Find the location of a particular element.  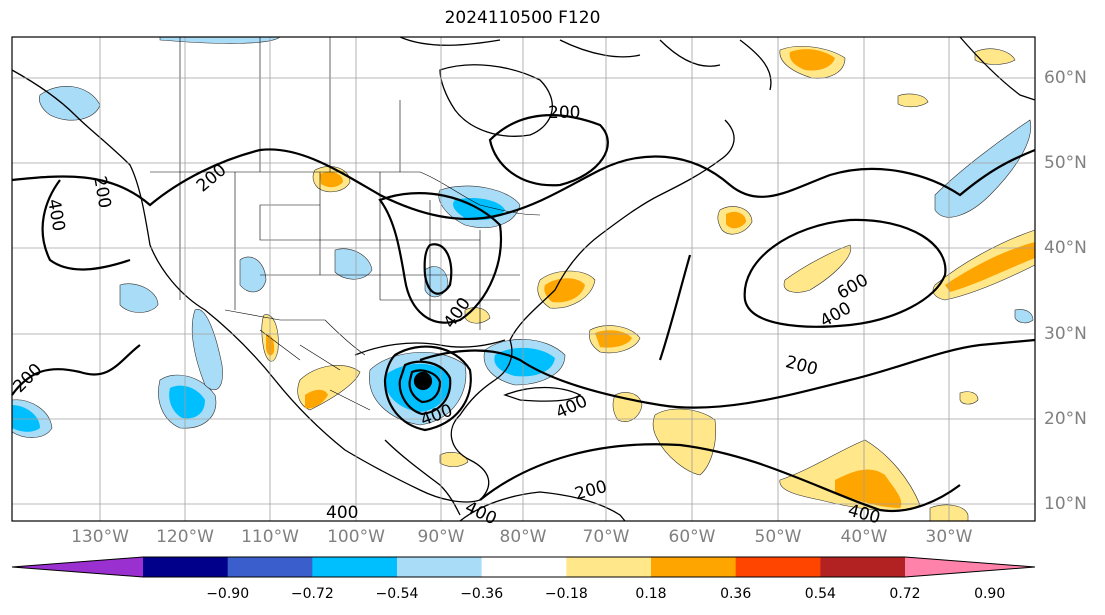

contour-label: 400 is located at coordinates (342, 513).